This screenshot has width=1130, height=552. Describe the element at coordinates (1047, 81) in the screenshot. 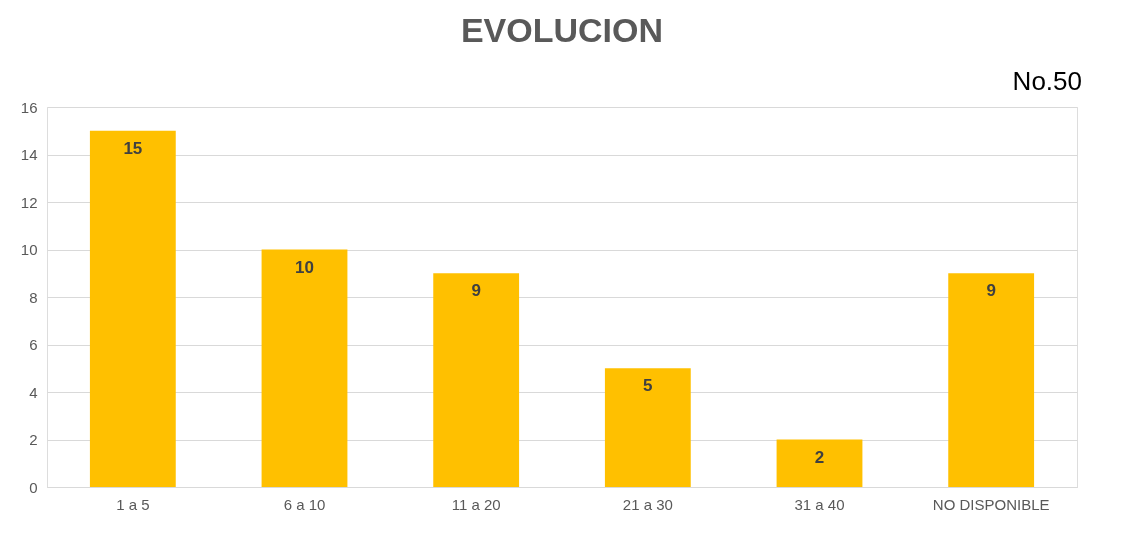

I see `text: No.50` at that location.